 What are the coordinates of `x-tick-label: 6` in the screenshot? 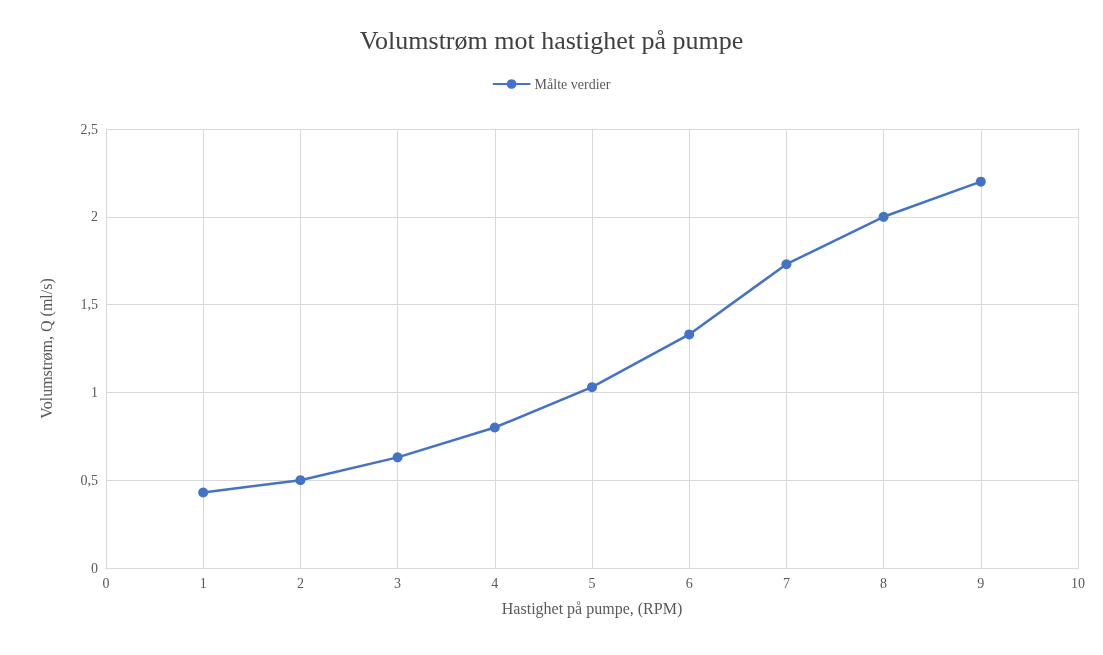 It's located at (689, 583).